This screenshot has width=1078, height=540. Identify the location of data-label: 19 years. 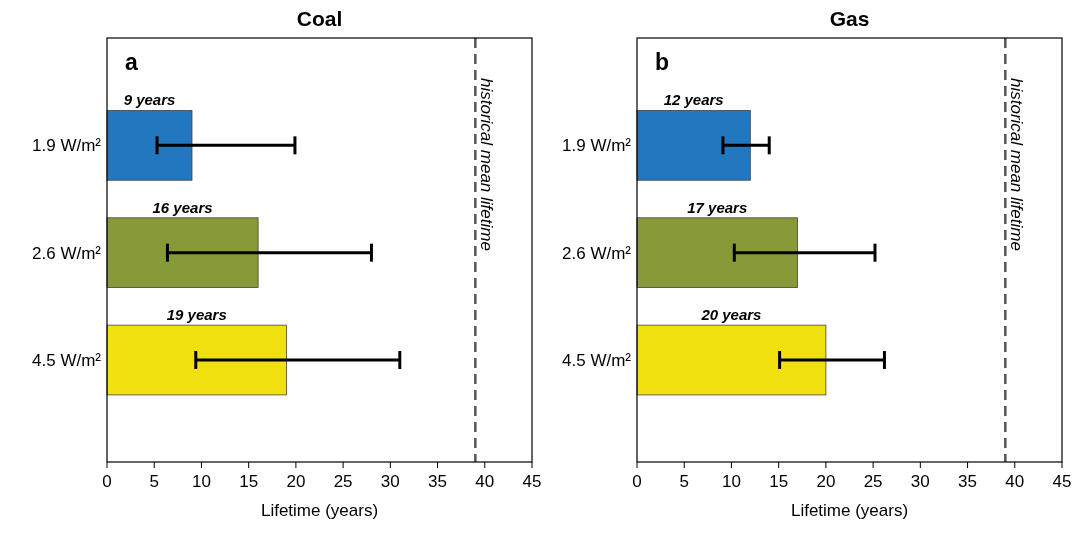
(196, 315).